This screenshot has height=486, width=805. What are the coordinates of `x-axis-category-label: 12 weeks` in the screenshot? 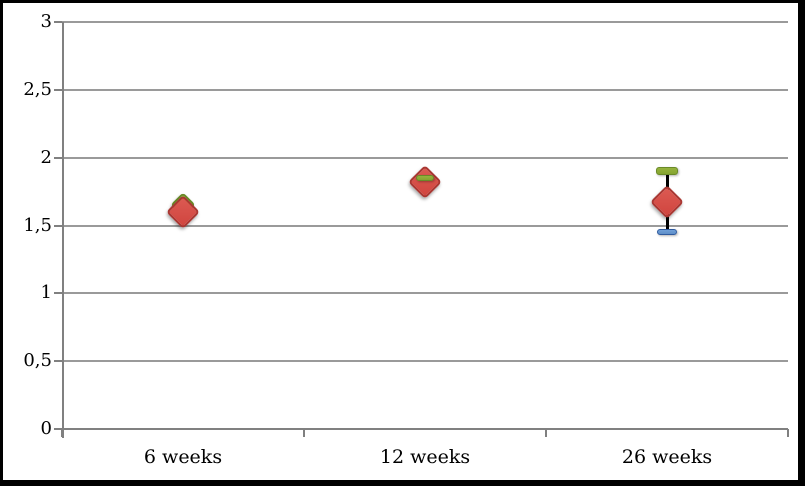 It's located at (425, 457).